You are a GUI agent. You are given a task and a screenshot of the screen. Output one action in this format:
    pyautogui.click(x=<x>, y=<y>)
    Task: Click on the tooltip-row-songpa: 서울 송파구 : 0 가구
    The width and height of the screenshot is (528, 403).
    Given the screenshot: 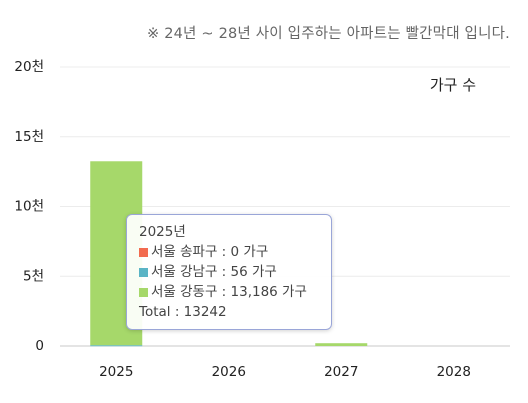 What is the action you would take?
    pyautogui.click(x=229, y=252)
    